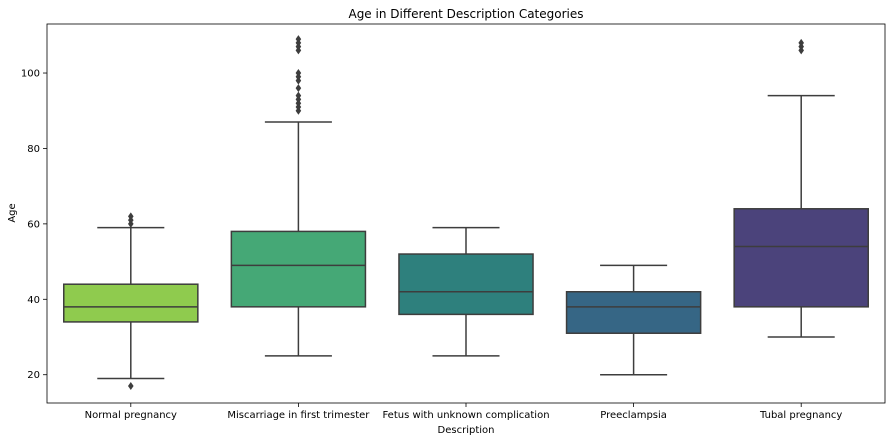 The width and height of the screenshot is (891, 441). What do you see at coordinates (466, 284) in the screenshot?
I see `box-3-iqr-box` at bounding box center [466, 284].